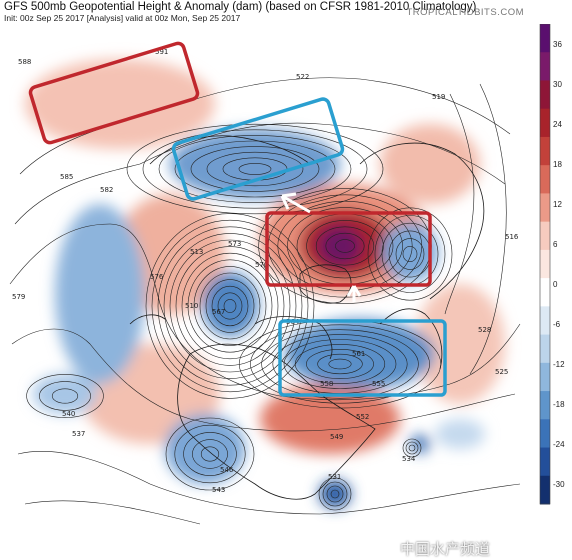 This screenshot has width=572, height=560. What do you see at coordinates (302, 77) in the screenshot?
I see `contour-value-label: 522` at bounding box center [302, 77].